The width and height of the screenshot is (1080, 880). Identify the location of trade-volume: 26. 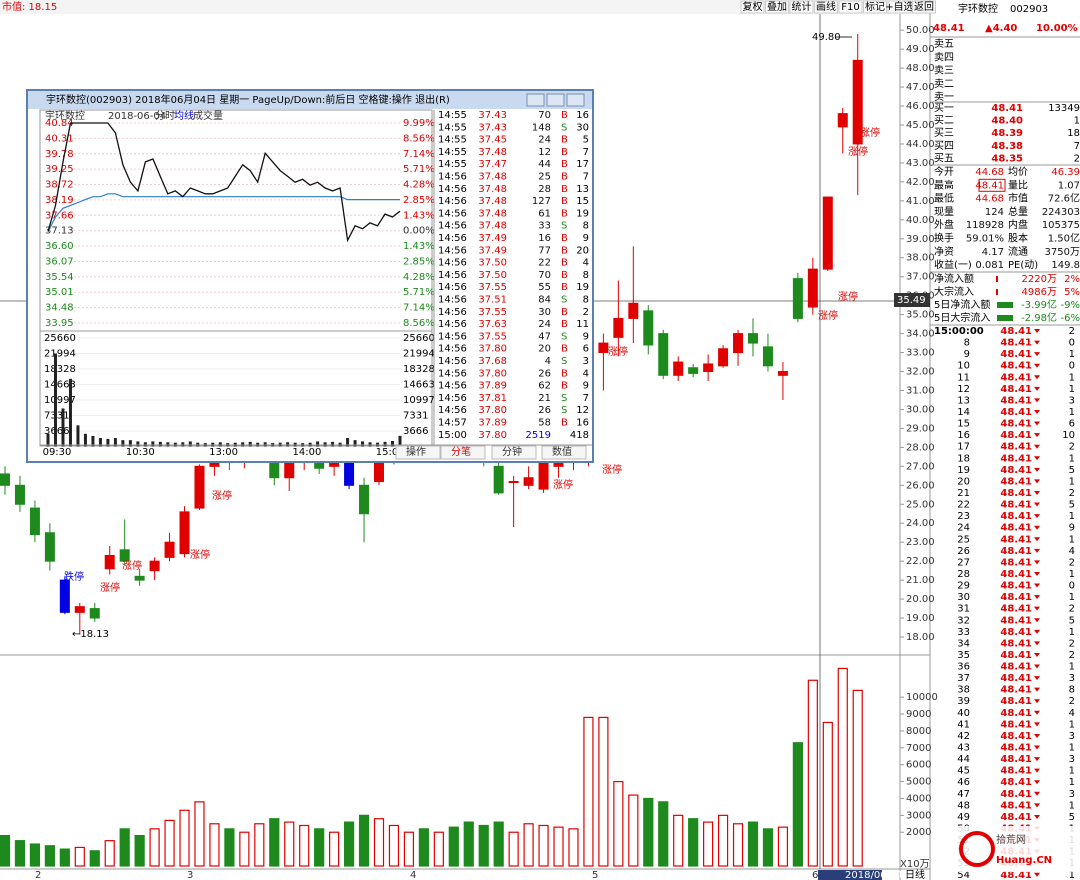
(544, 410).